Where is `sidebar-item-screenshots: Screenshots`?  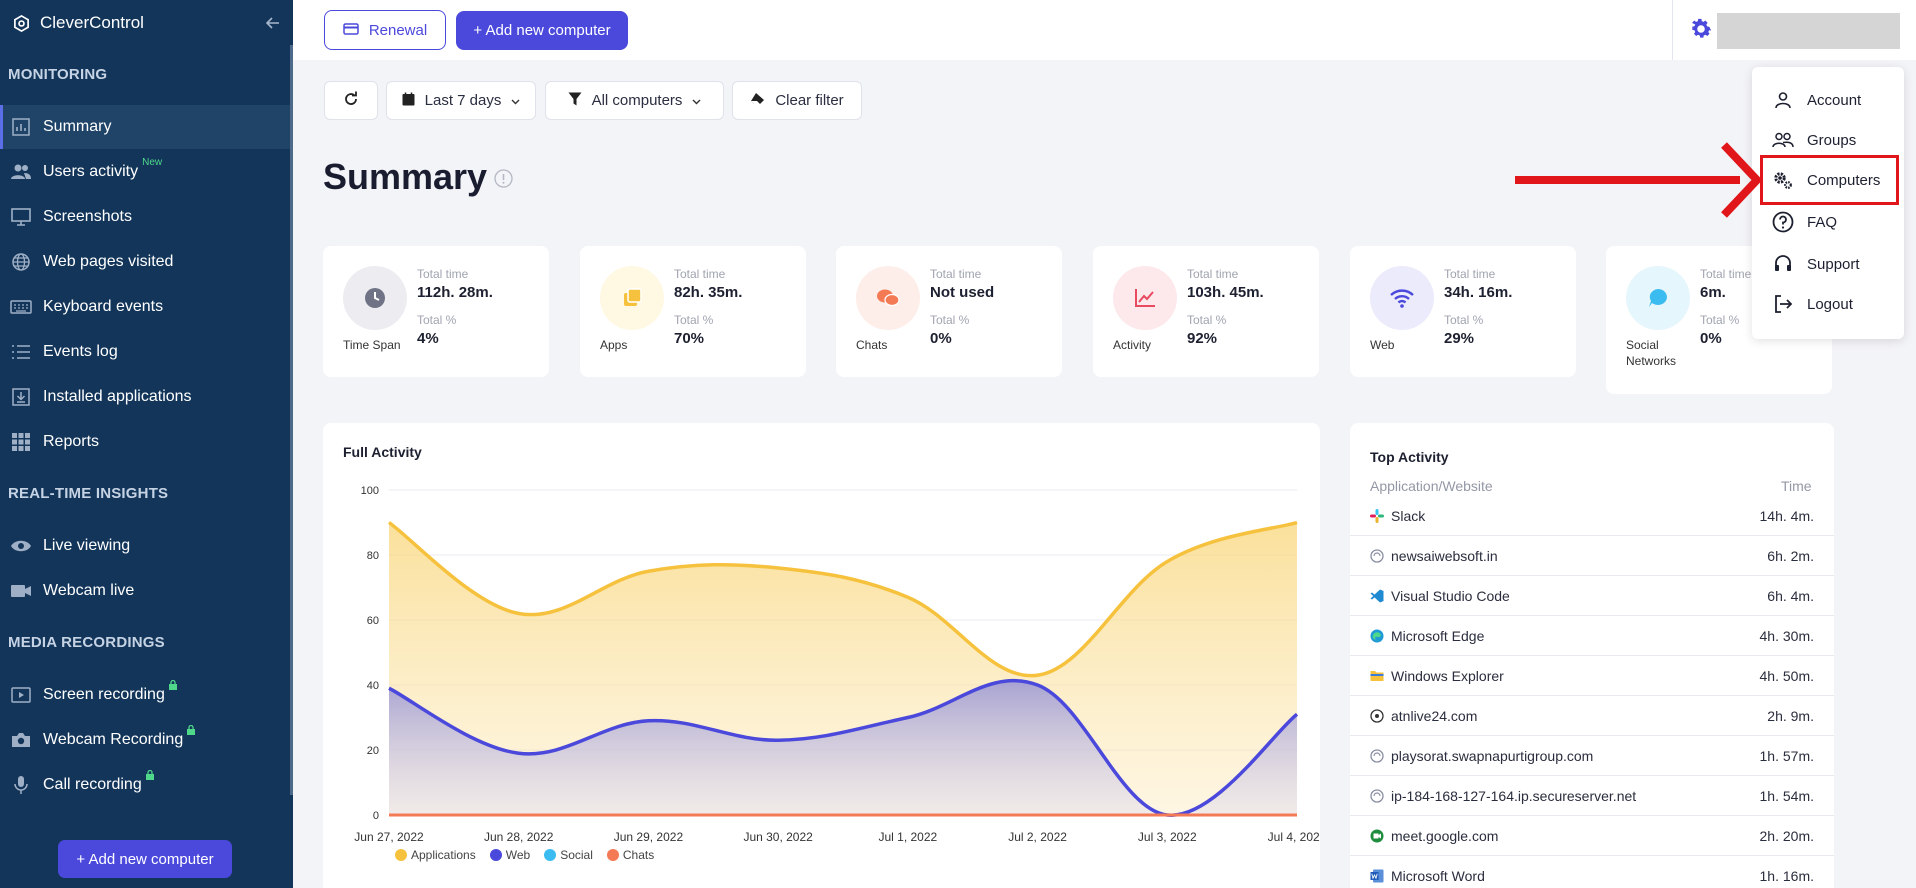
sidebar-item-screenshots: Screenshots is located at coordinates (145, 217).